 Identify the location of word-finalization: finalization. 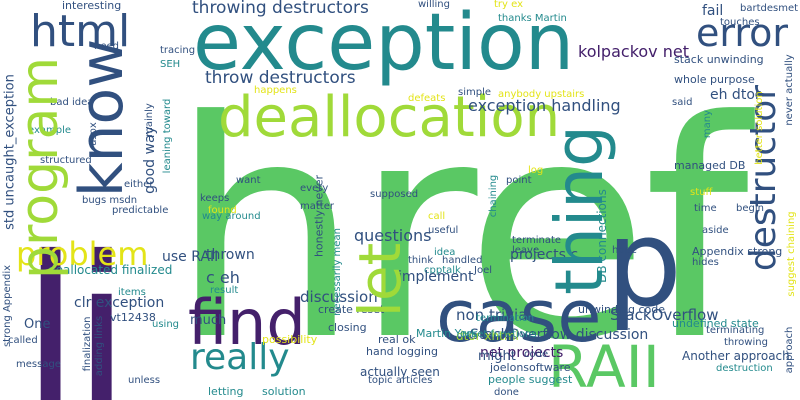
(87, 344).